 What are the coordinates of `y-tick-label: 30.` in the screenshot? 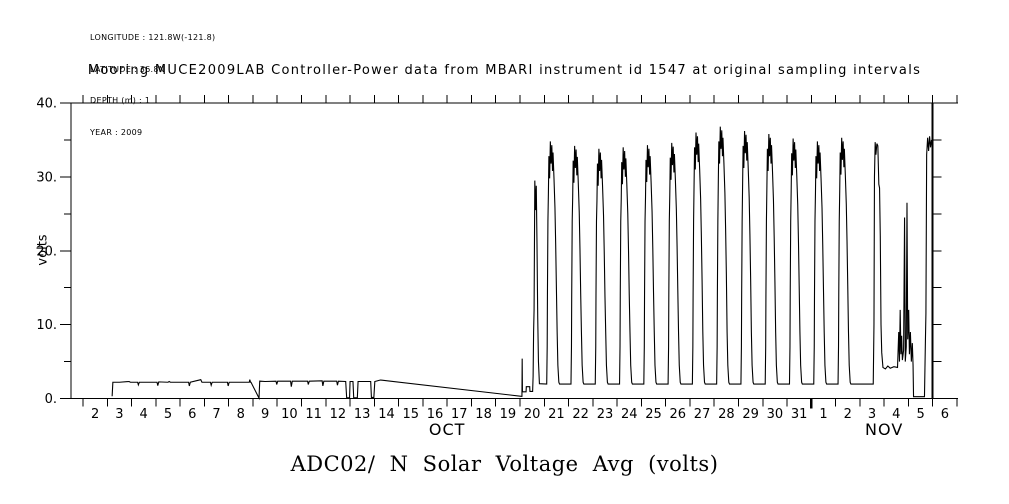 It's located at (46, 177).